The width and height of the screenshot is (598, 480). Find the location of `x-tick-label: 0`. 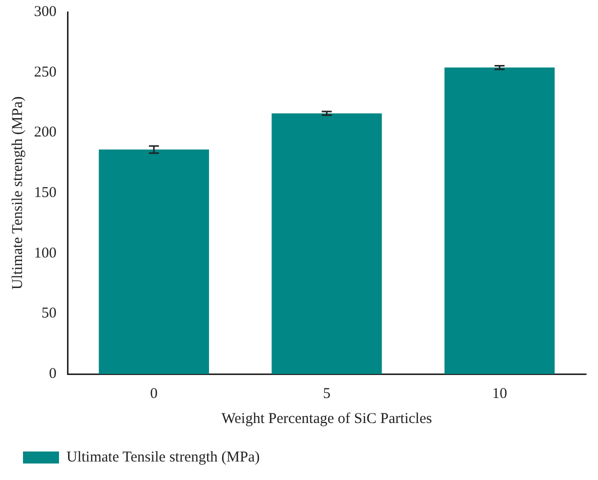

x-tick-label: 0 is located at coordinates (154, 394).